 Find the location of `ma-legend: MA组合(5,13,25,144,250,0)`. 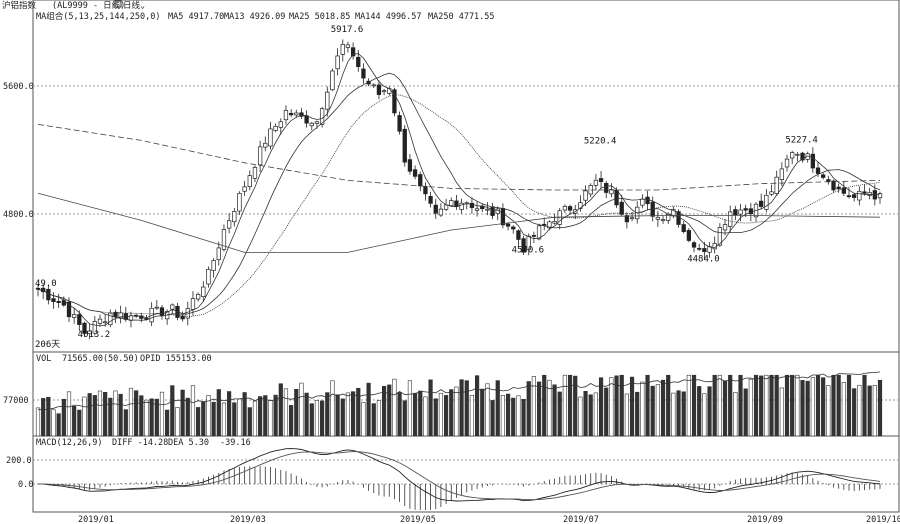

ma-legend: MA组合(5,13,25,144,250,0) is located at coordinates (98, 16).